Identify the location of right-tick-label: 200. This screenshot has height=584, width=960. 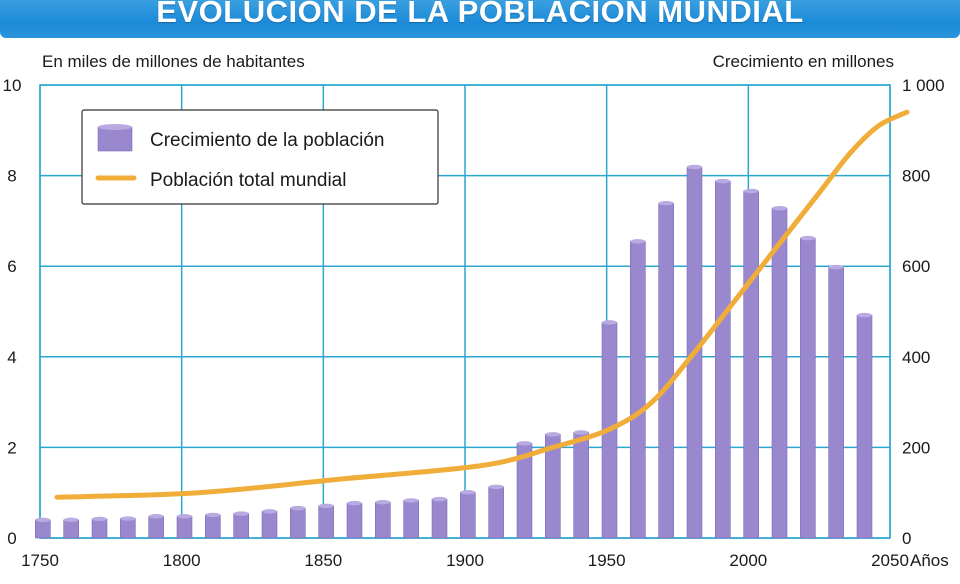
(916, 447).